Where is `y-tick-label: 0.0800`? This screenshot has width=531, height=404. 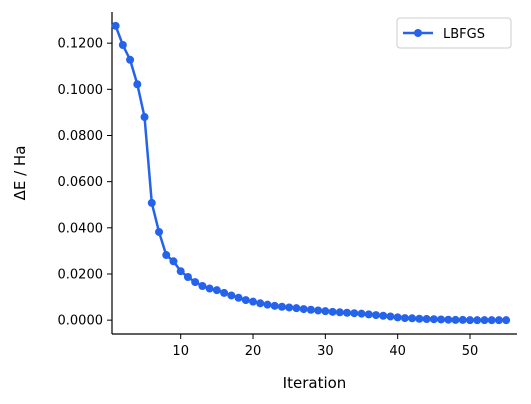
y-tick-label: 0.0800 is located at coordinates (81, 136).